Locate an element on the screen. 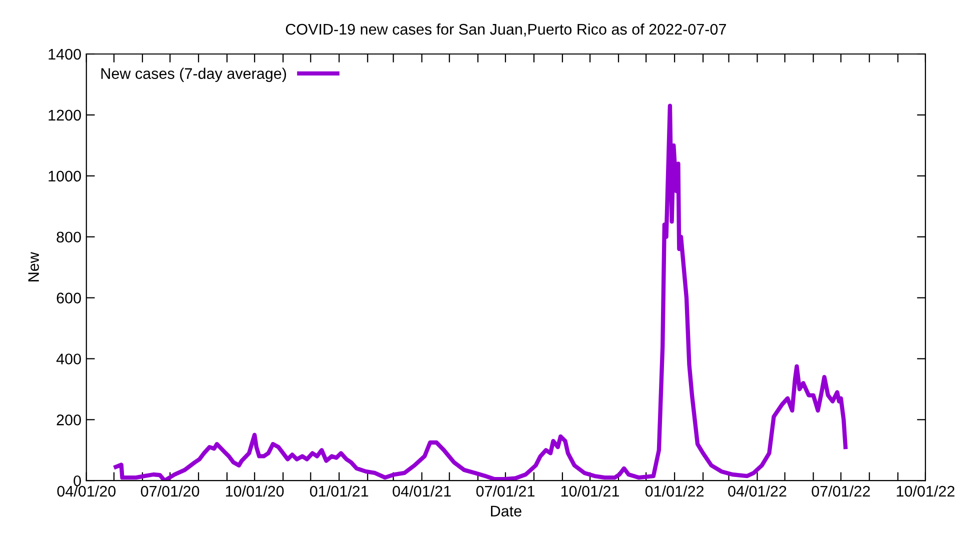 The image size is (960, 540). x-tick-label: 07/01/20 is located at coordinates (170, 491).